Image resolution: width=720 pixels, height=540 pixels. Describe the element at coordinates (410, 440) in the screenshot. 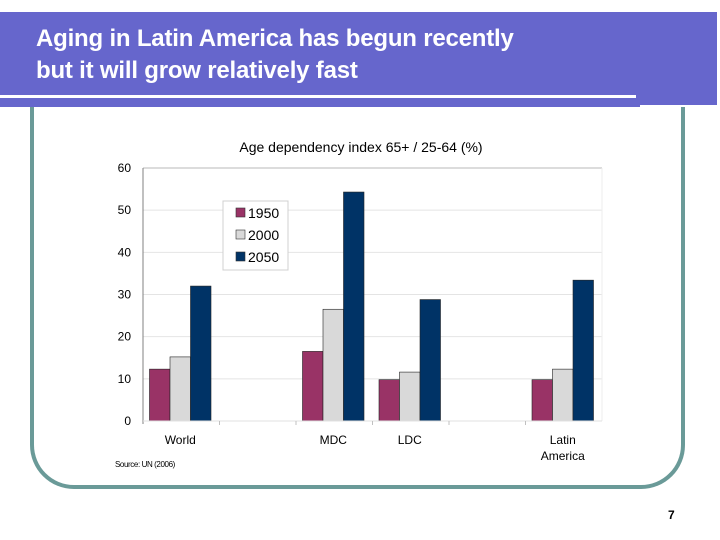

I see `x-category-label: LDC` at that location.